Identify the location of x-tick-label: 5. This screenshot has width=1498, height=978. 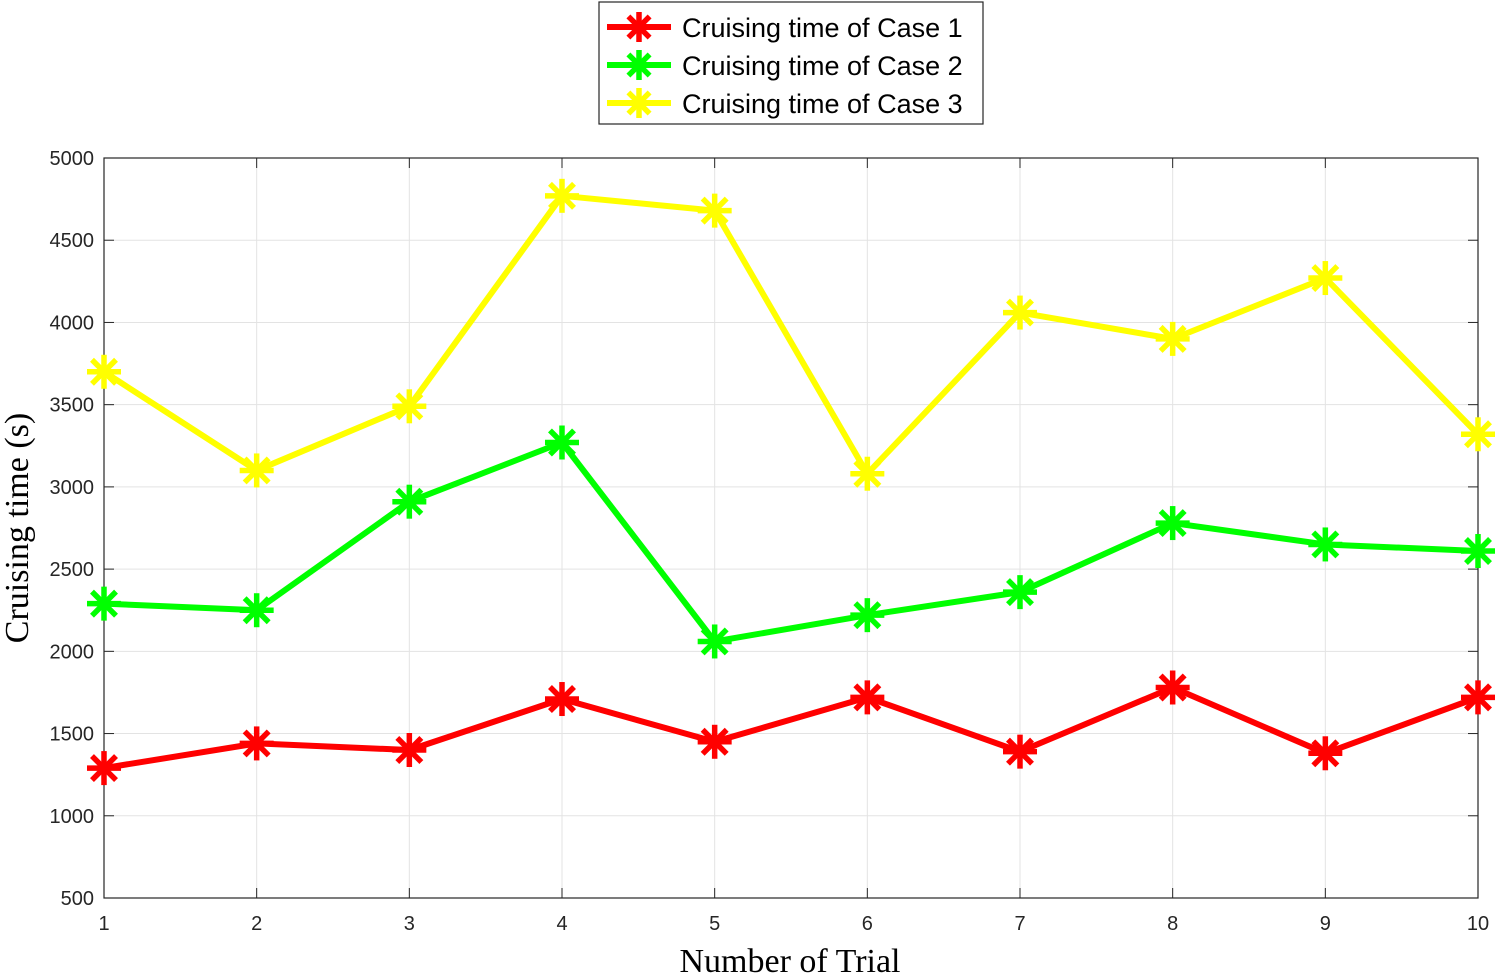
(714, 924).